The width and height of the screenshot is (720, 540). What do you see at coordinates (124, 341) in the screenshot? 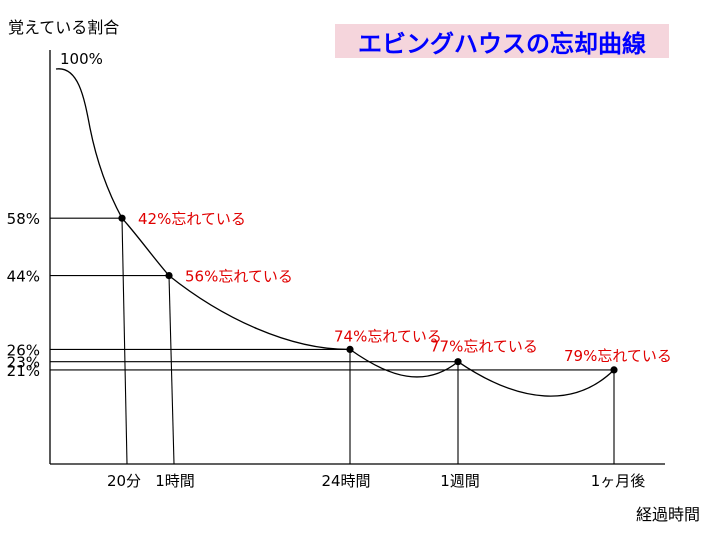
I see `guide-line-vertical` at bounding box center [124, 341].